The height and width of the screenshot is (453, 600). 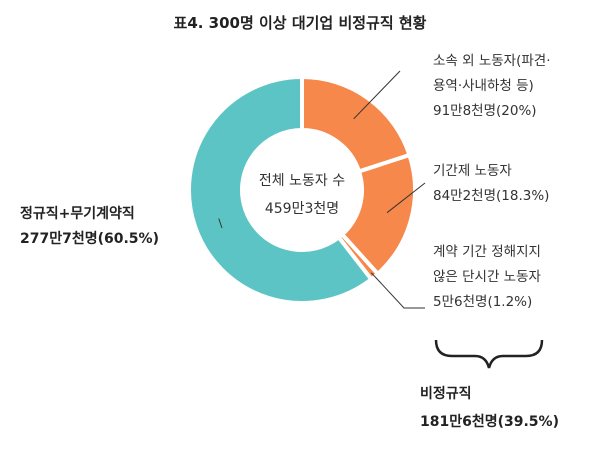 What do you see at coordinates (300, 23) in the screenshot?
I see `chart-title: 표4. 300명 이상 대기업 비정규직 현황` at bounding box center [300, 23].